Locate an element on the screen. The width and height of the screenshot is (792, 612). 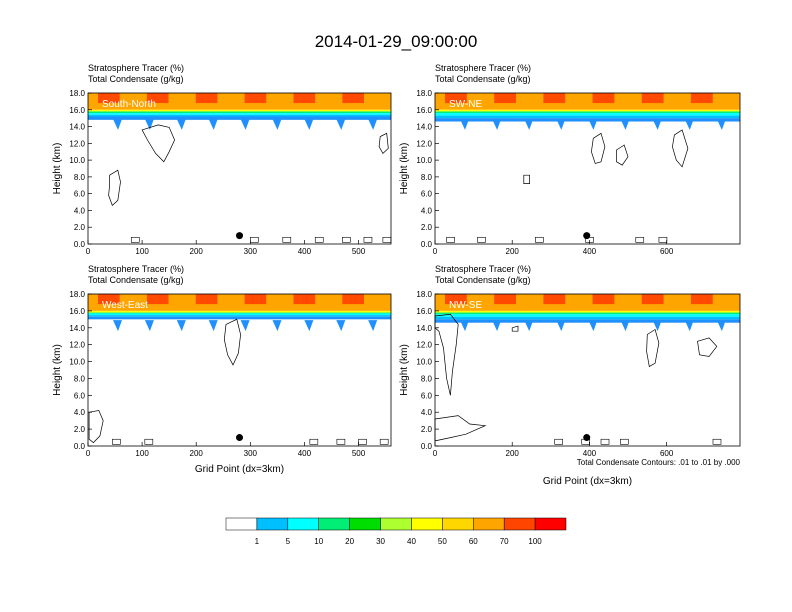
panel-name: South-North is located at coordinates (129, 104).